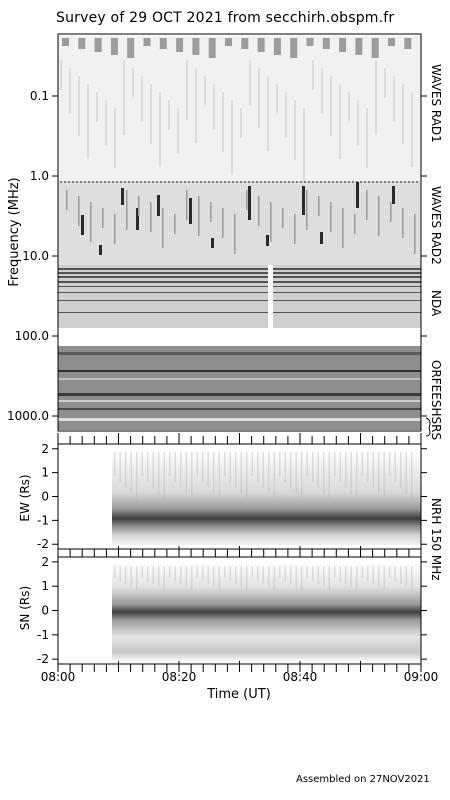  What do you see at coordinates (25, 608) in the screenshot?
I see `sn-y-label: SN (Rs)` at bounding box center [25, 608].